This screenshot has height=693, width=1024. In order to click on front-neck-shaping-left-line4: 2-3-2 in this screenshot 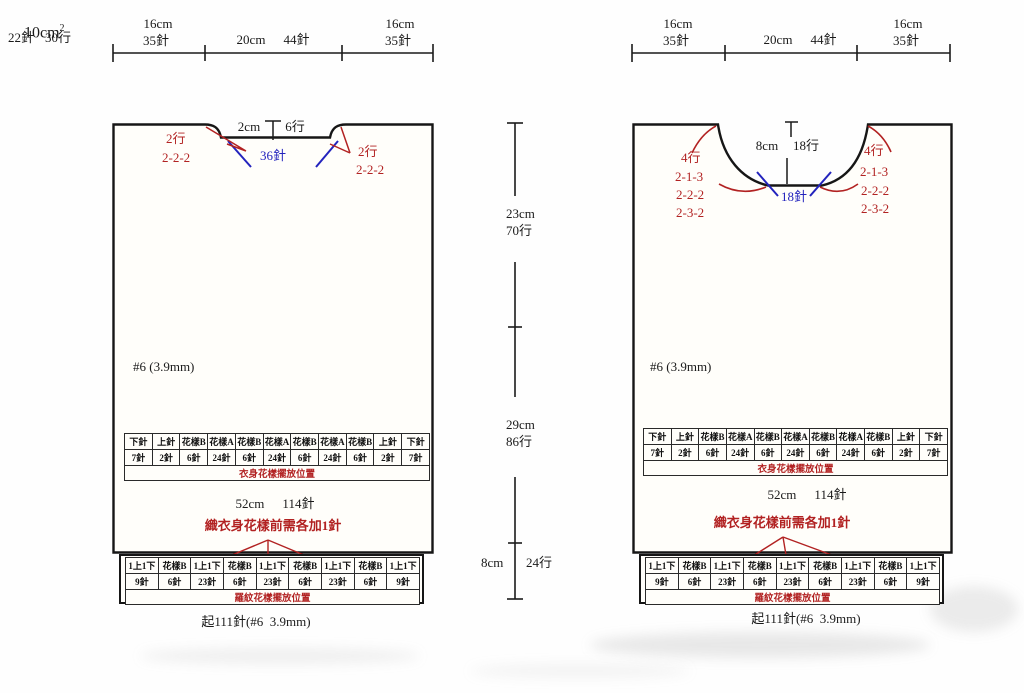, I will do `click(690, 212)`.